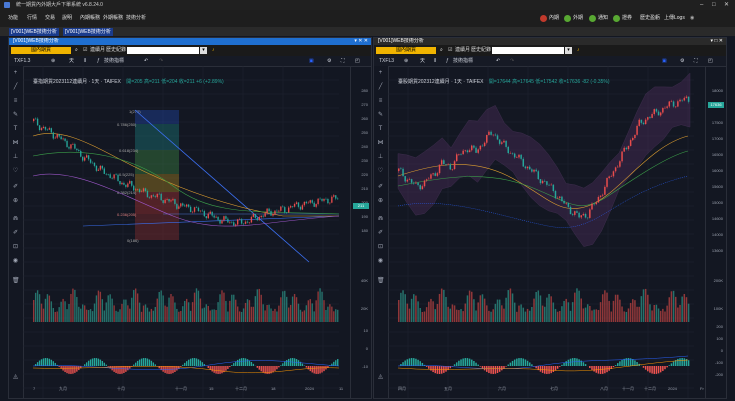 Image resolution: width=735 pixels, height=401 pixels. What do you see at coordinates (67, 18) in the screenshot?
I see `menu-help: 說明` at bounding box center [67, 18].